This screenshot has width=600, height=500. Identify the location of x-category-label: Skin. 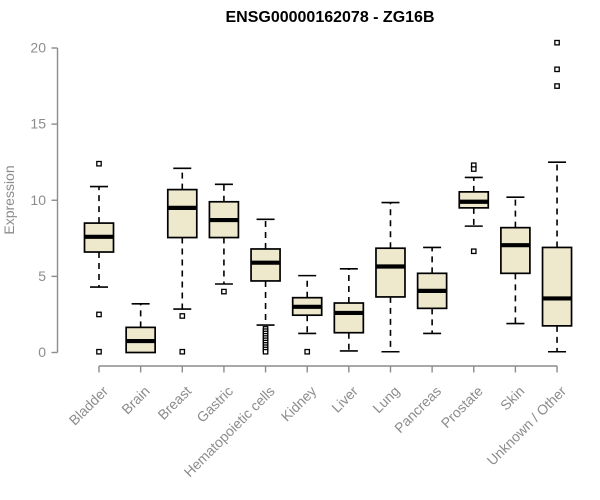
(512, 398).